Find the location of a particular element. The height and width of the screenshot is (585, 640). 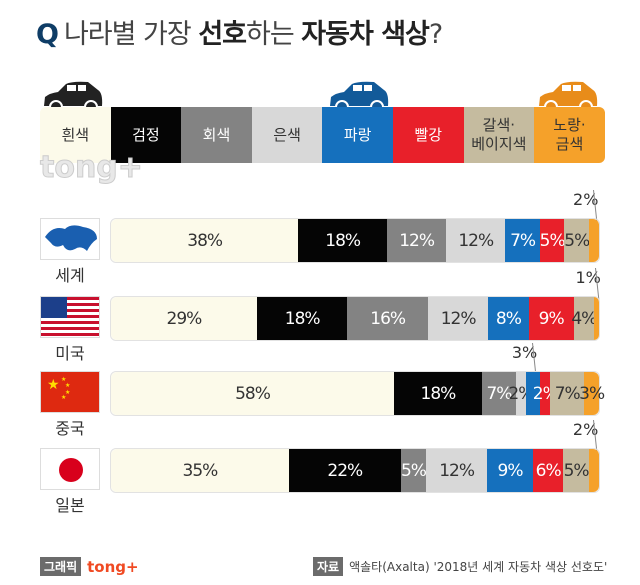

stacked-bar: 38% 18% 12% 12% 7% 5% 5% is located at coordinates (355, 240).